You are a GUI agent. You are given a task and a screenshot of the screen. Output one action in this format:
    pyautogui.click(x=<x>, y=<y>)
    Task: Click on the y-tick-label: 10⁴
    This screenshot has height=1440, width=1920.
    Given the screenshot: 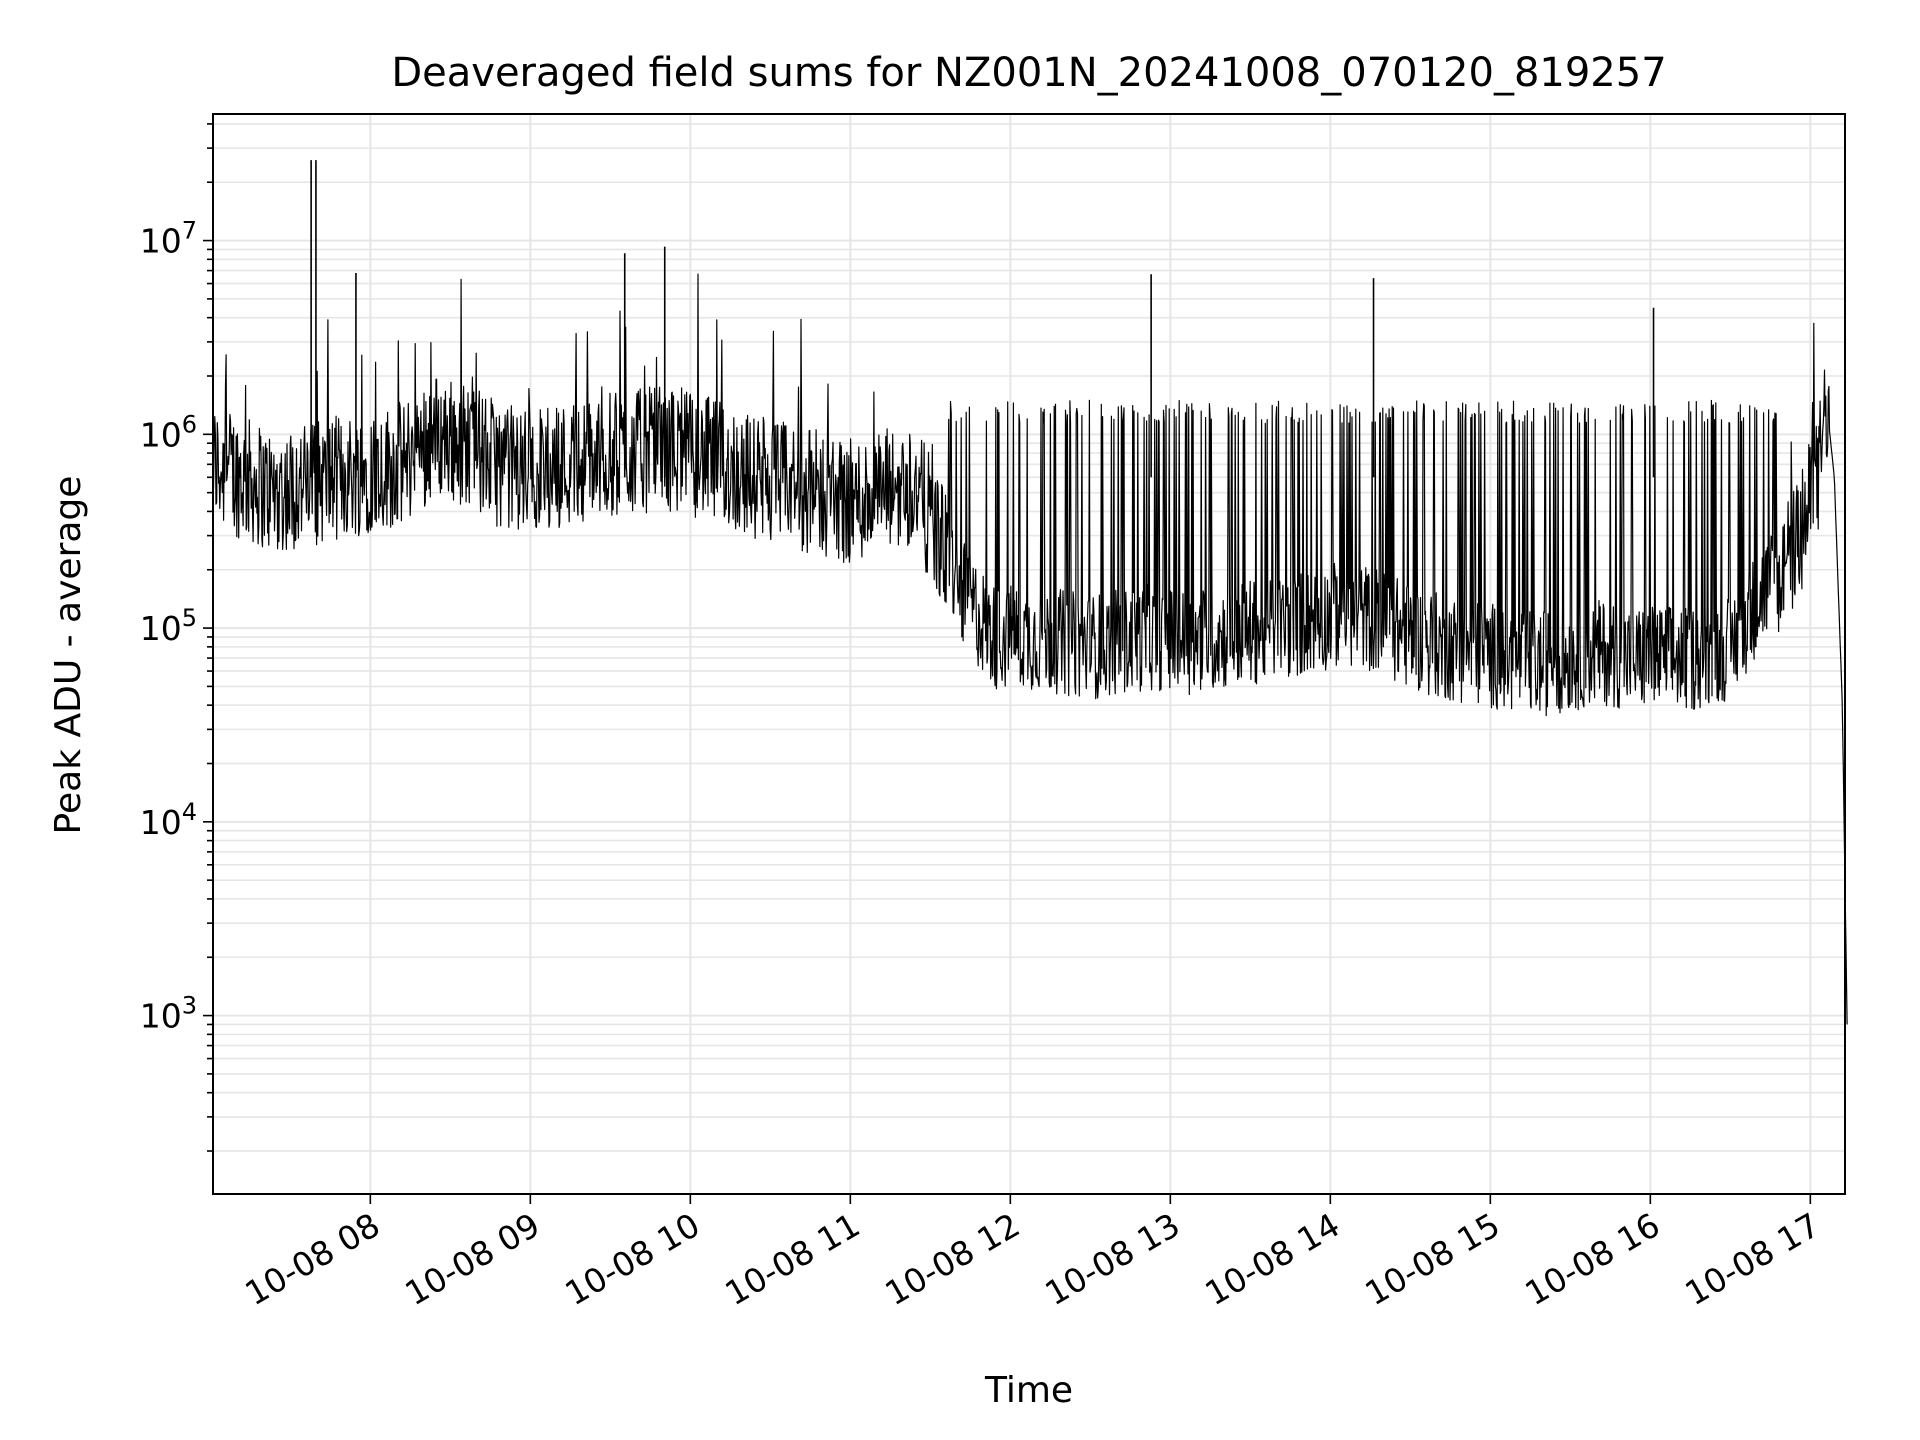 What is the action you would take?
    pyautogui.click(x=168, y=820)
    